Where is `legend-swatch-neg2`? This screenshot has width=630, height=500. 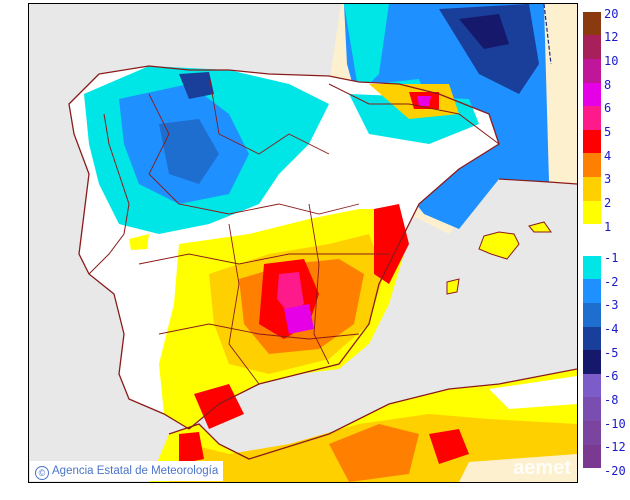
legend-swatch-neg2 is located at coordinates (592, 291).